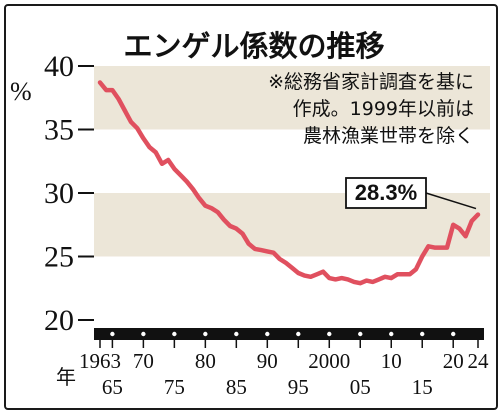 This screenshot has height=412, width=500. I want to click on x-tick-label-2005: 05, so click(360, 387).